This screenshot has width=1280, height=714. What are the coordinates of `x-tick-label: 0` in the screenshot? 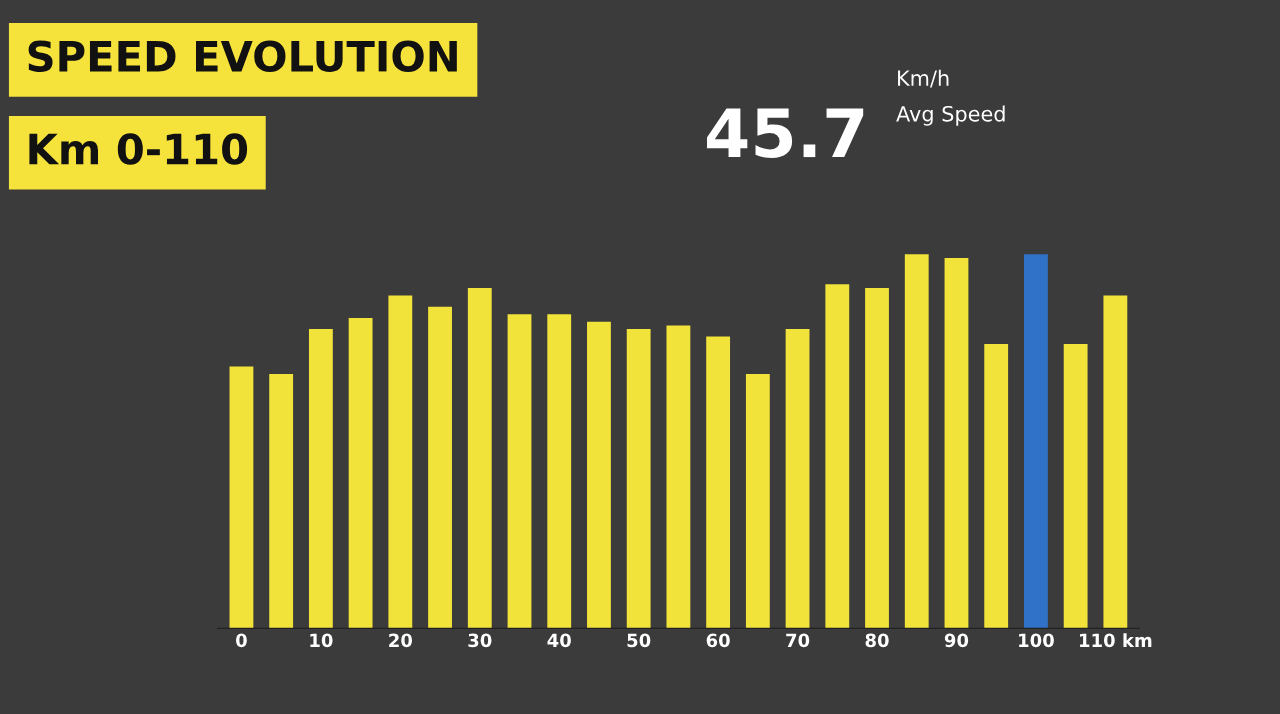 It's located at (241, 640).